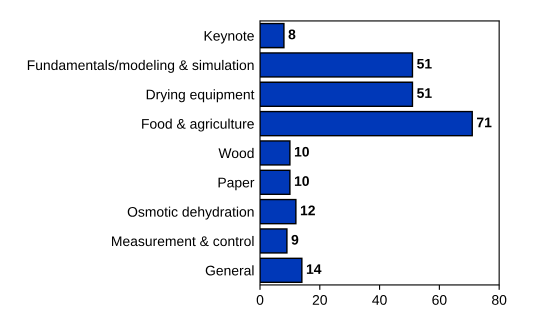  I want to click on y-tick-label: Food & agriculture, so click(198, 125).